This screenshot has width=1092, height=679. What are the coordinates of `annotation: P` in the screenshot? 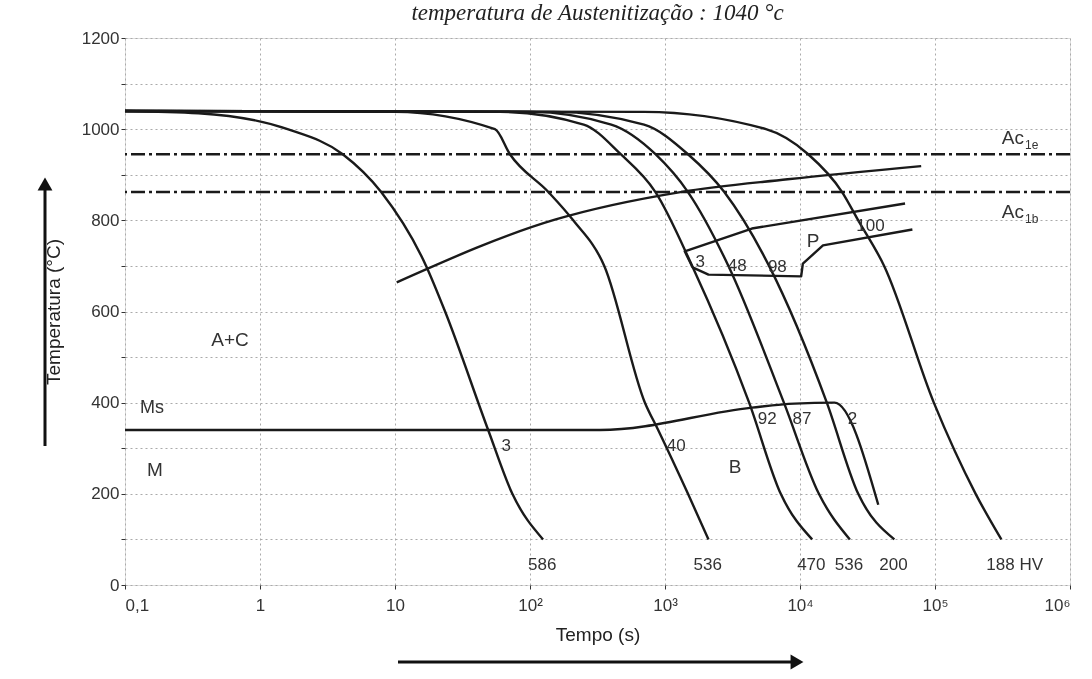 It's located at (813, 240).